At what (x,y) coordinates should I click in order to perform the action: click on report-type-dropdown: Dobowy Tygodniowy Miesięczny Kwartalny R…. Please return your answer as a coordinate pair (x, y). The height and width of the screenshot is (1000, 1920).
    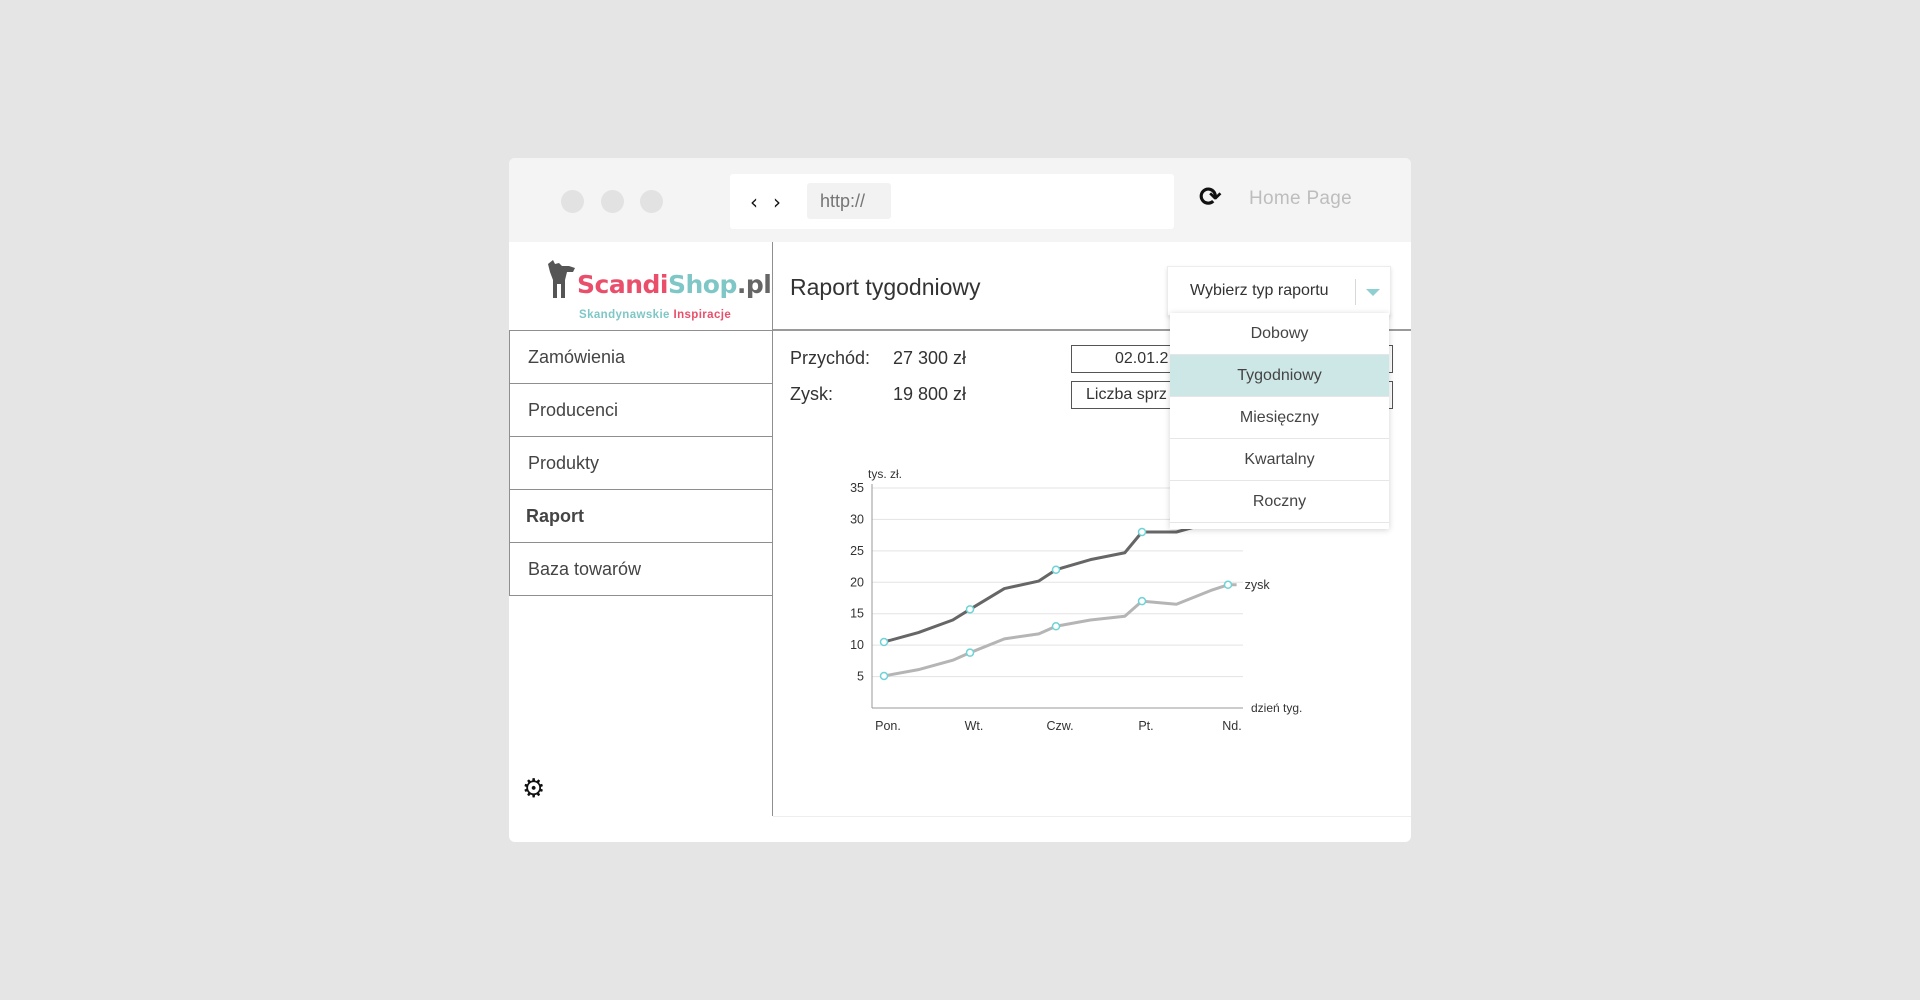
    Looking at the image, I should click on (1279, 421).